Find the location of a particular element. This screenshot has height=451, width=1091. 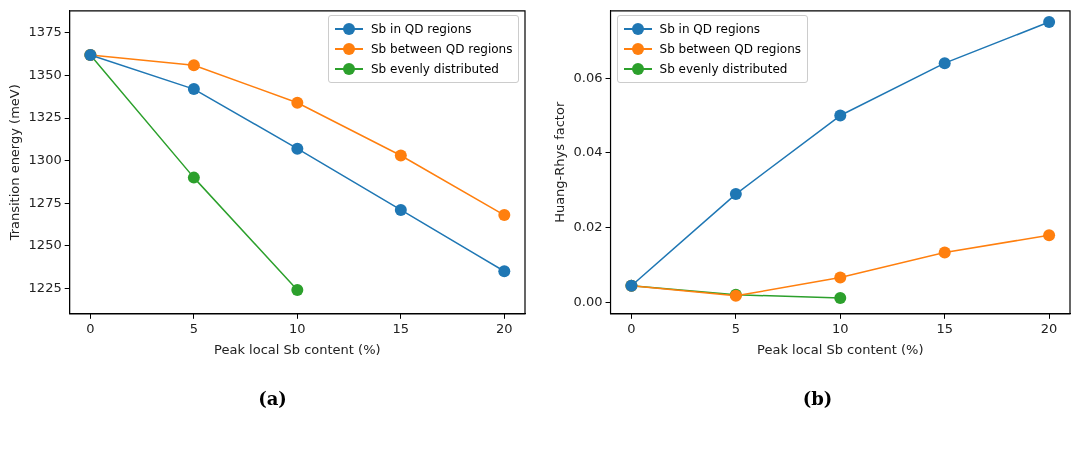

y-tick-label: 1350 is located at coordinates (45, 74).